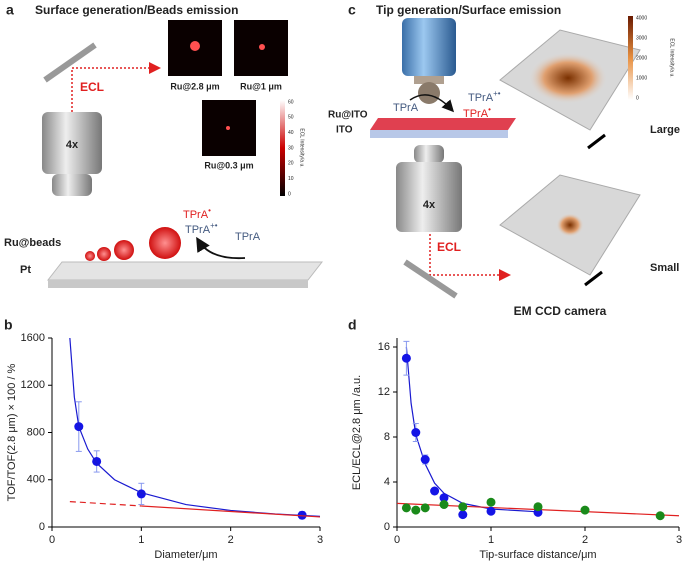 This screenshot has height=567, width=685. Describe the element at coordinates (201, 228) in the screenshot. I see `species: TPrA+•` at that location.